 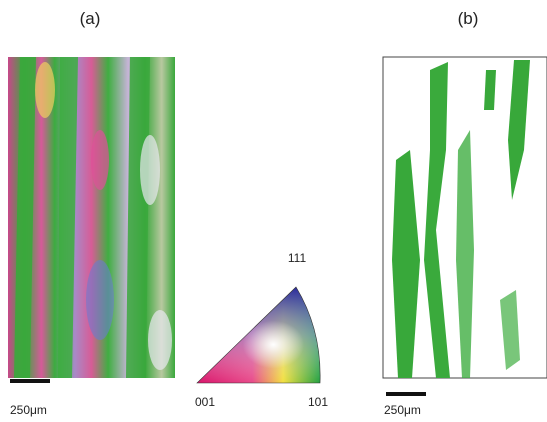 What do you see at coordinates (297, 258) in the screenshot?
I see `key-label: 111` at bounding box center [297, 258].